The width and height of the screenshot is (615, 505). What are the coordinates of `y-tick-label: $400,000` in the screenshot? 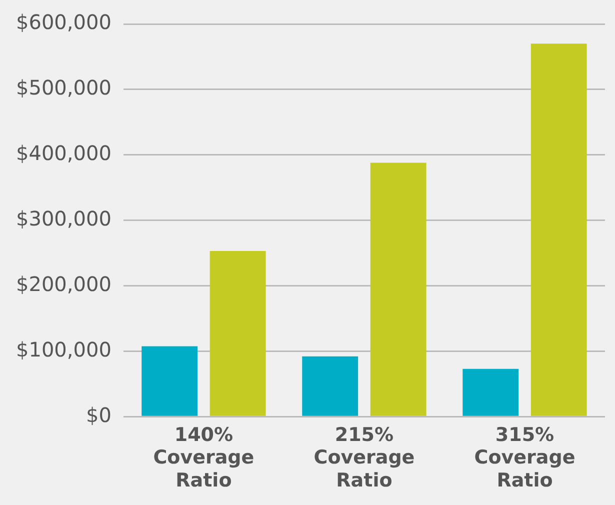 It's located at (64, 153).